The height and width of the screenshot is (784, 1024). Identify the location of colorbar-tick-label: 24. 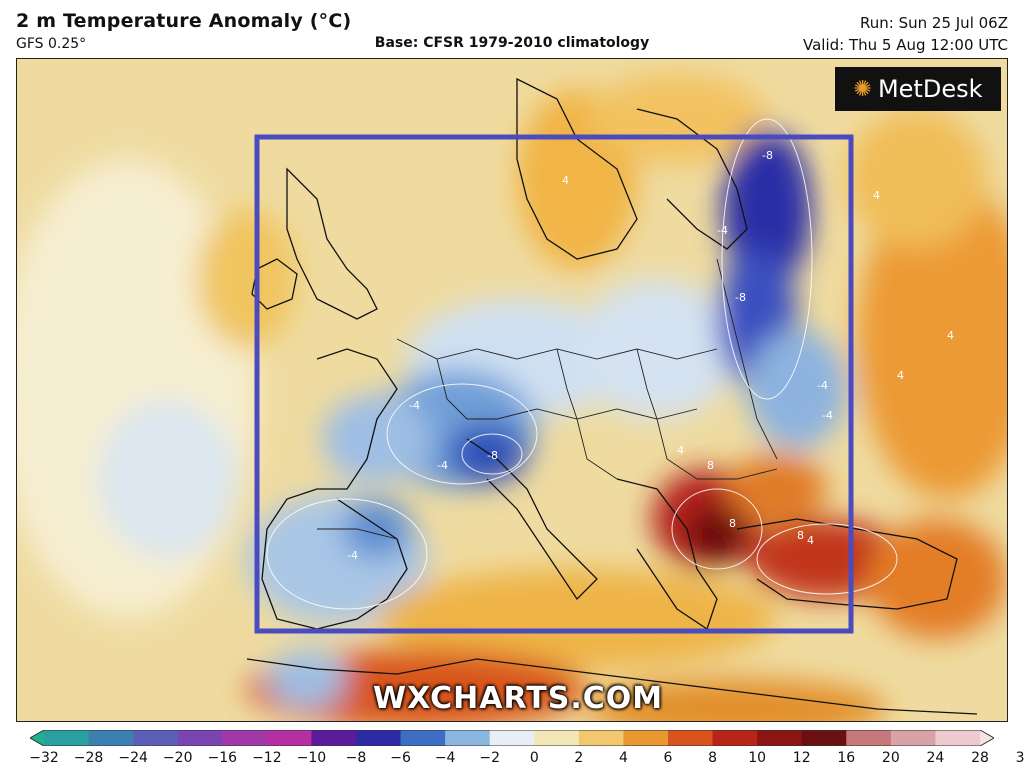
(935, 758).